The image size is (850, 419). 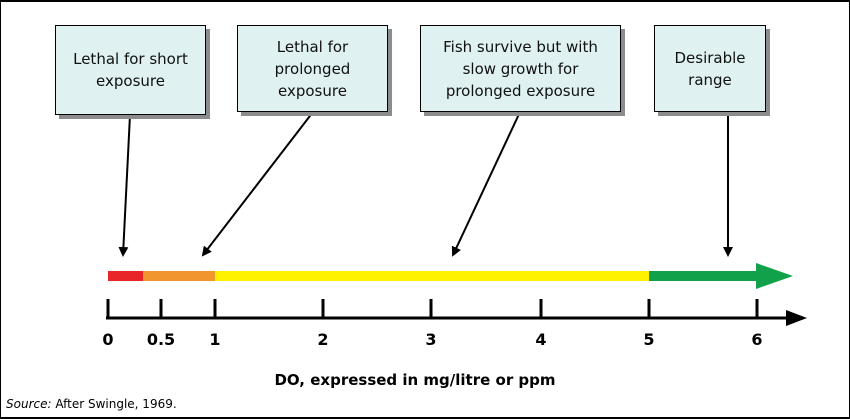 What do you see at coordinates (179, 276) in the screenshot?
I see `scale-segment-orange` at bounding box center [179, 276].